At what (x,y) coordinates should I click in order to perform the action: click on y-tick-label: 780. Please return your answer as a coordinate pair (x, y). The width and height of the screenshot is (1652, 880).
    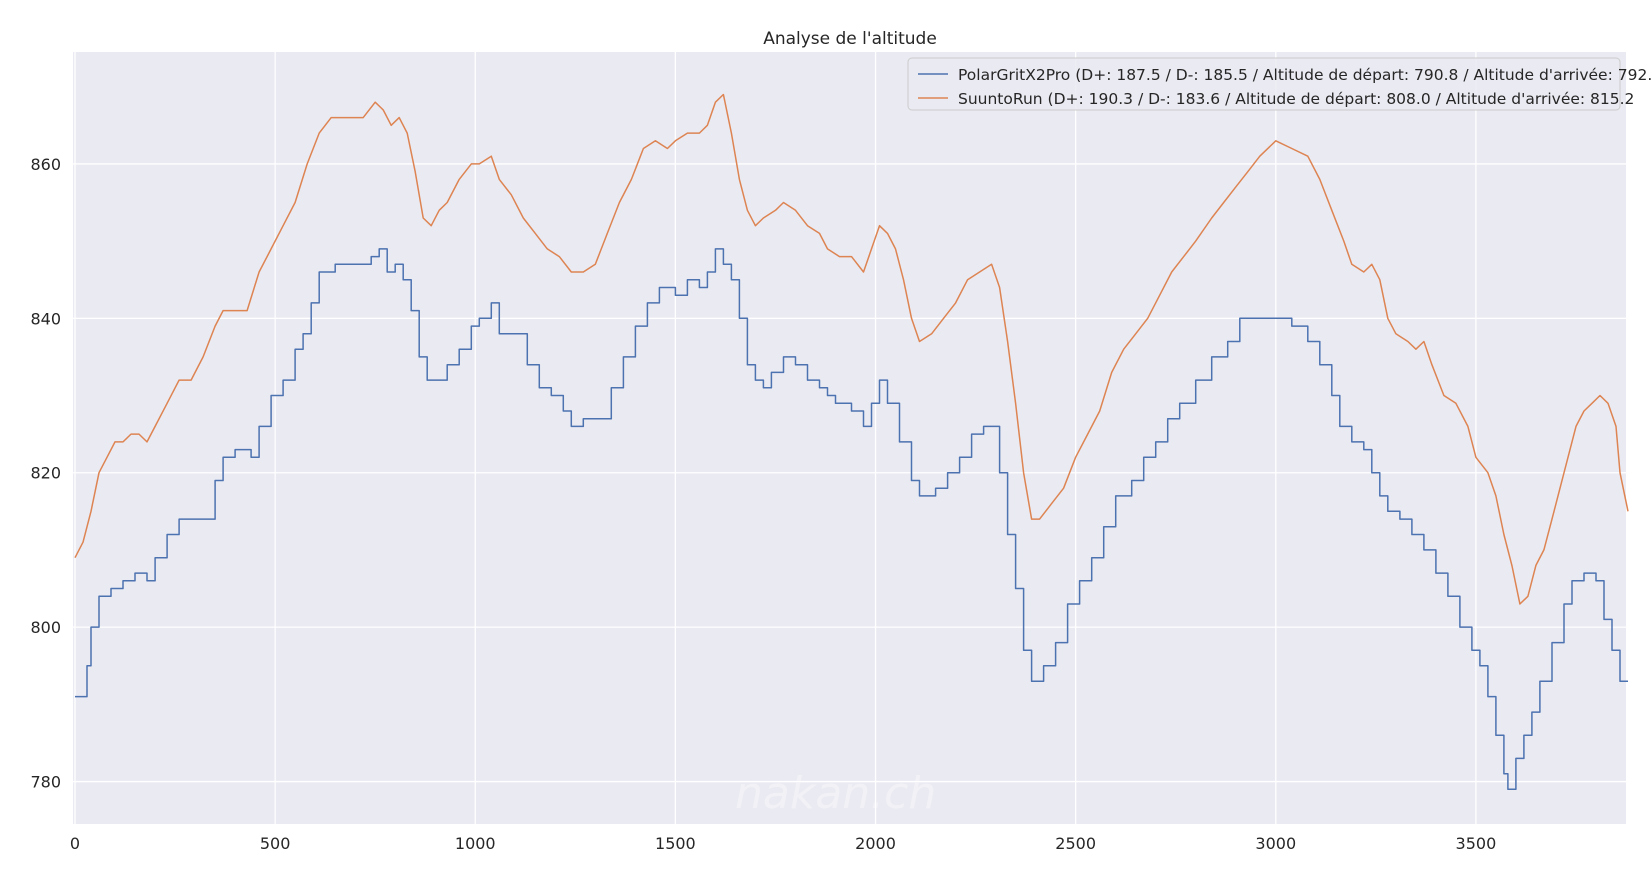
    Looking at the image, I should click on (45, 782).